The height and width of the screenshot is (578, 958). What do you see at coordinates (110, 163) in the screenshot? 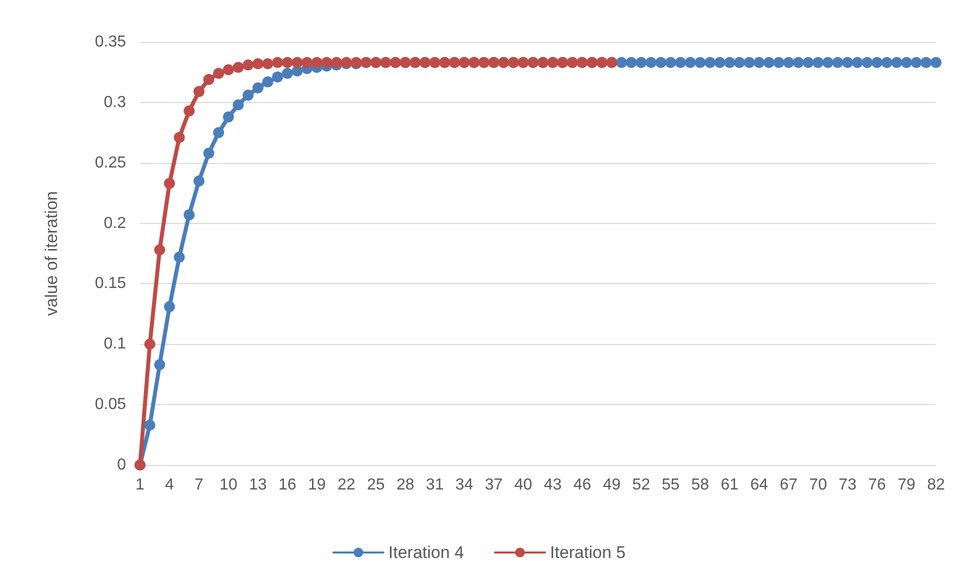
I see `y-tick-label: 0.25` at bounding box center [110, 163].